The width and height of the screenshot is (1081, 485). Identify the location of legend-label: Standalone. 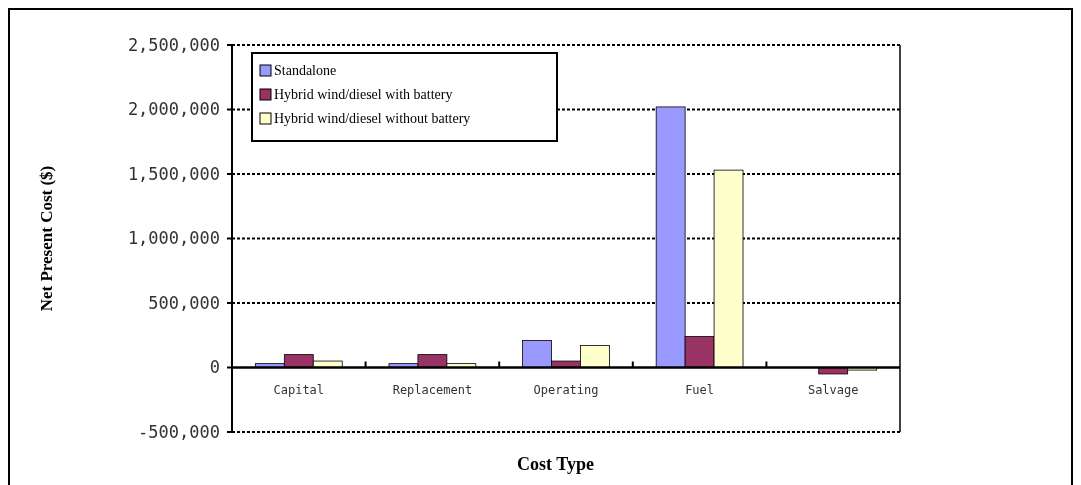
(305, 70).